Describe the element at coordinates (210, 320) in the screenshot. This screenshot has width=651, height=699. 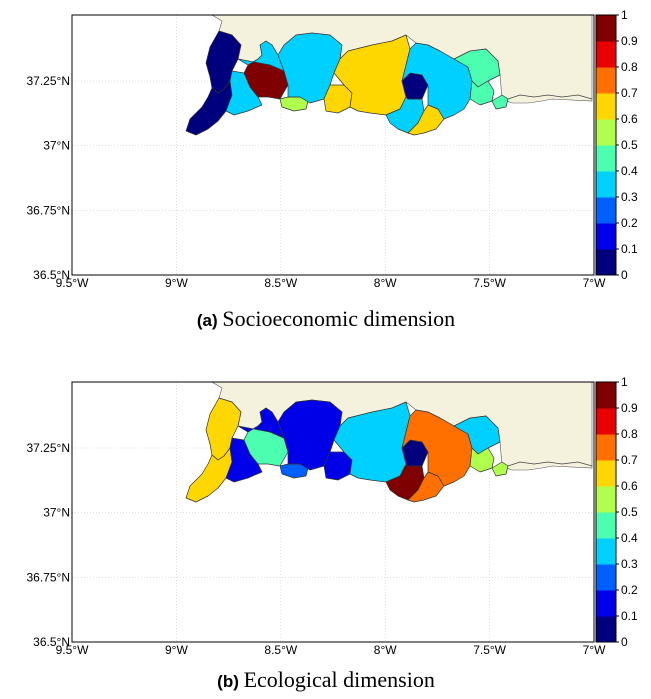
I see `caption-label: (a)` at that location.